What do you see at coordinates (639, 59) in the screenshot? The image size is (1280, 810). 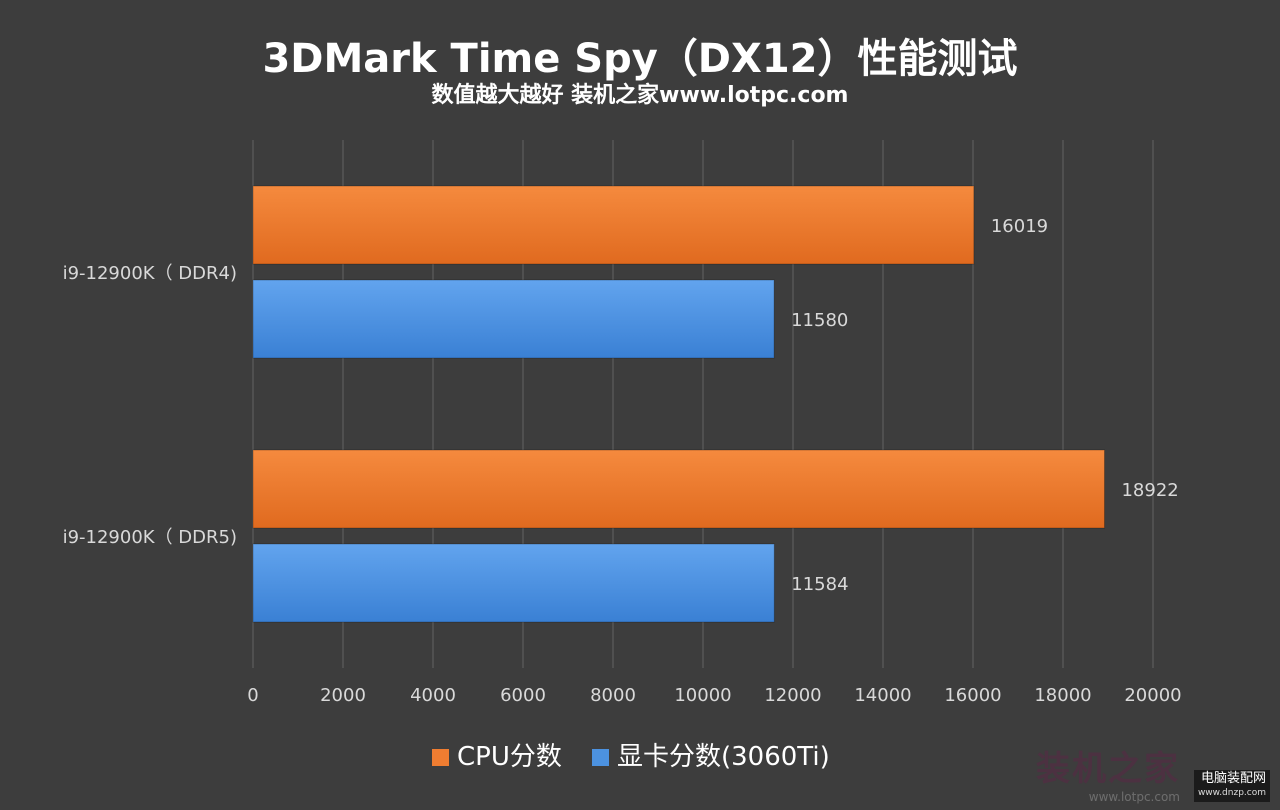 I see `chart-title: 3DMark Time Spy（DX12）性能测试` at bounding box center [639, 59].